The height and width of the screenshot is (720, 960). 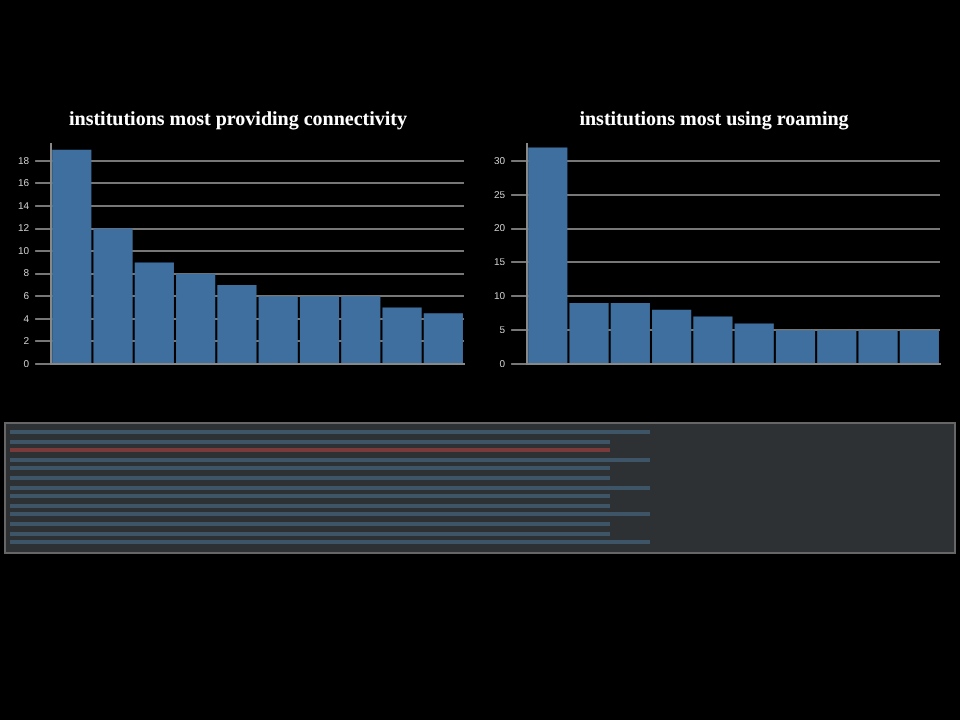 I want to click on chart-title: institutions most using roaming, so click(x=714, y=120).